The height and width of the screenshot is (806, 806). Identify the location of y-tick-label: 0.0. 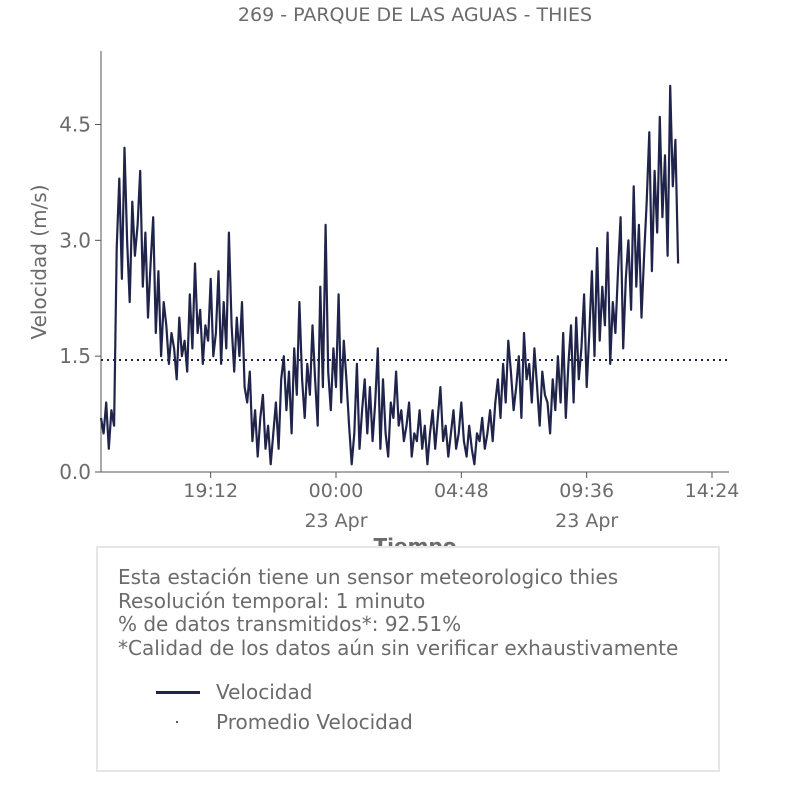
(75, 472).